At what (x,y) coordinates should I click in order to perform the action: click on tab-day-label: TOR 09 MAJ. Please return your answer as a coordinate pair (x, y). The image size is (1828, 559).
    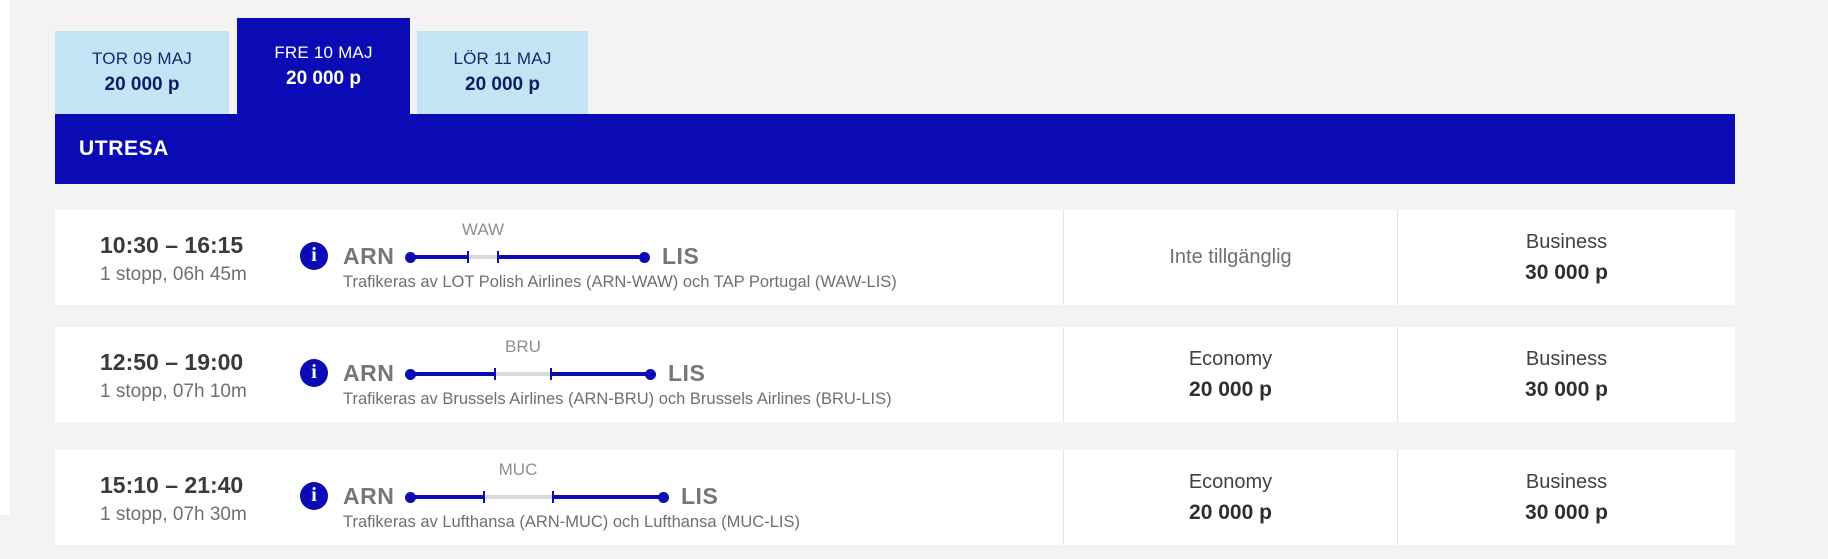
    Looking at the image, I should click on (142, 58).